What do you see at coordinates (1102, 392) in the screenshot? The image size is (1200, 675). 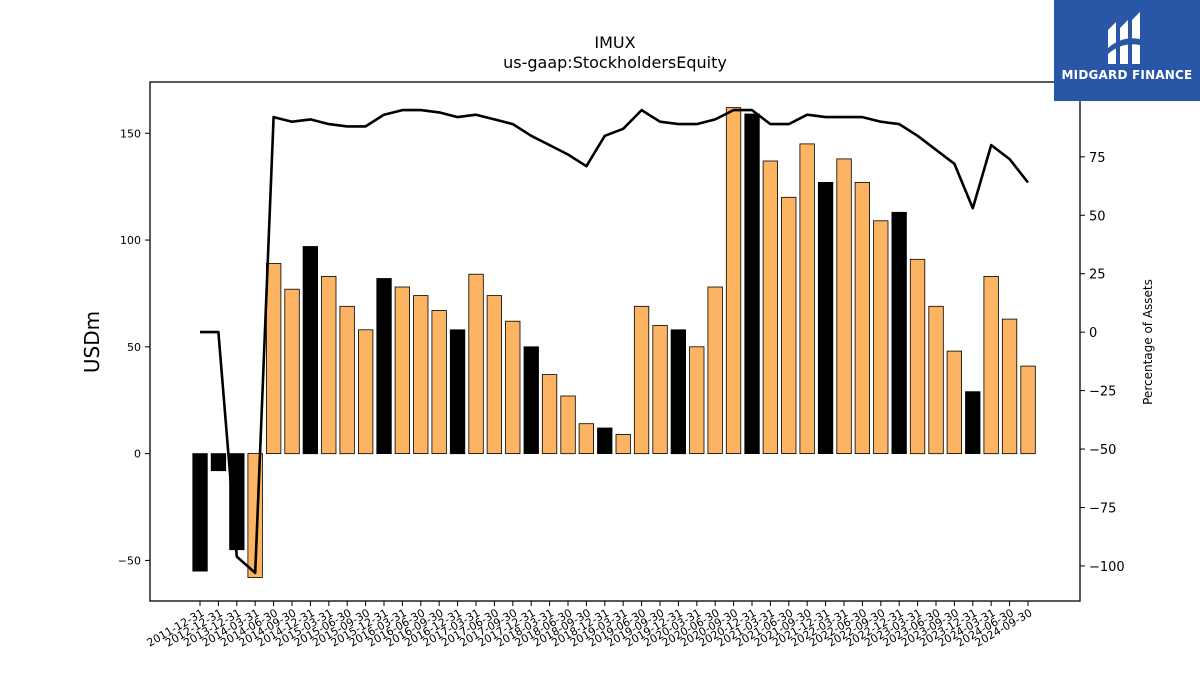 I see `y2-tick-label: −25` at bounding box center [1102, 392].